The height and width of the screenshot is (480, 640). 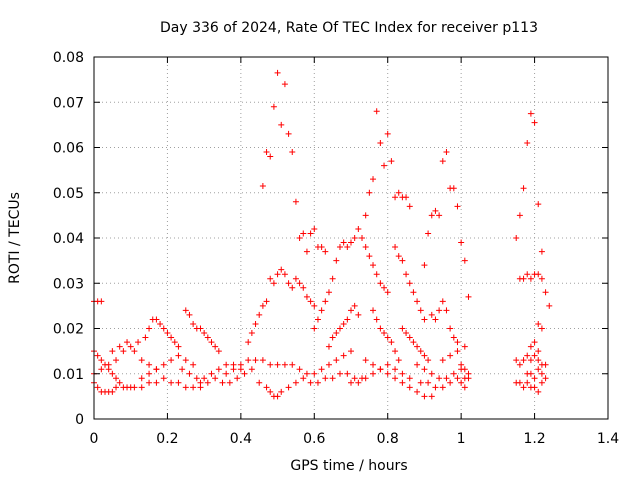 What do you see at coordinates (534, 439) in the screenshot?
I see `x-tick-label: 1.2` at bounding box center [534, 439].